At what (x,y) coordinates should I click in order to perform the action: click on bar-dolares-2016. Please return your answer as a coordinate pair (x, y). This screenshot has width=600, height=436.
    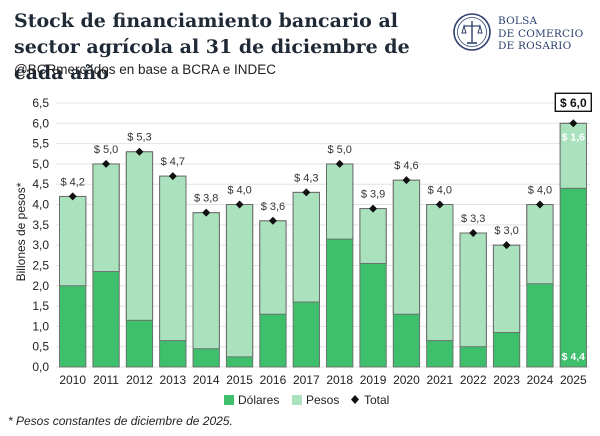
    Looking at the image, I should click on (273, 340).